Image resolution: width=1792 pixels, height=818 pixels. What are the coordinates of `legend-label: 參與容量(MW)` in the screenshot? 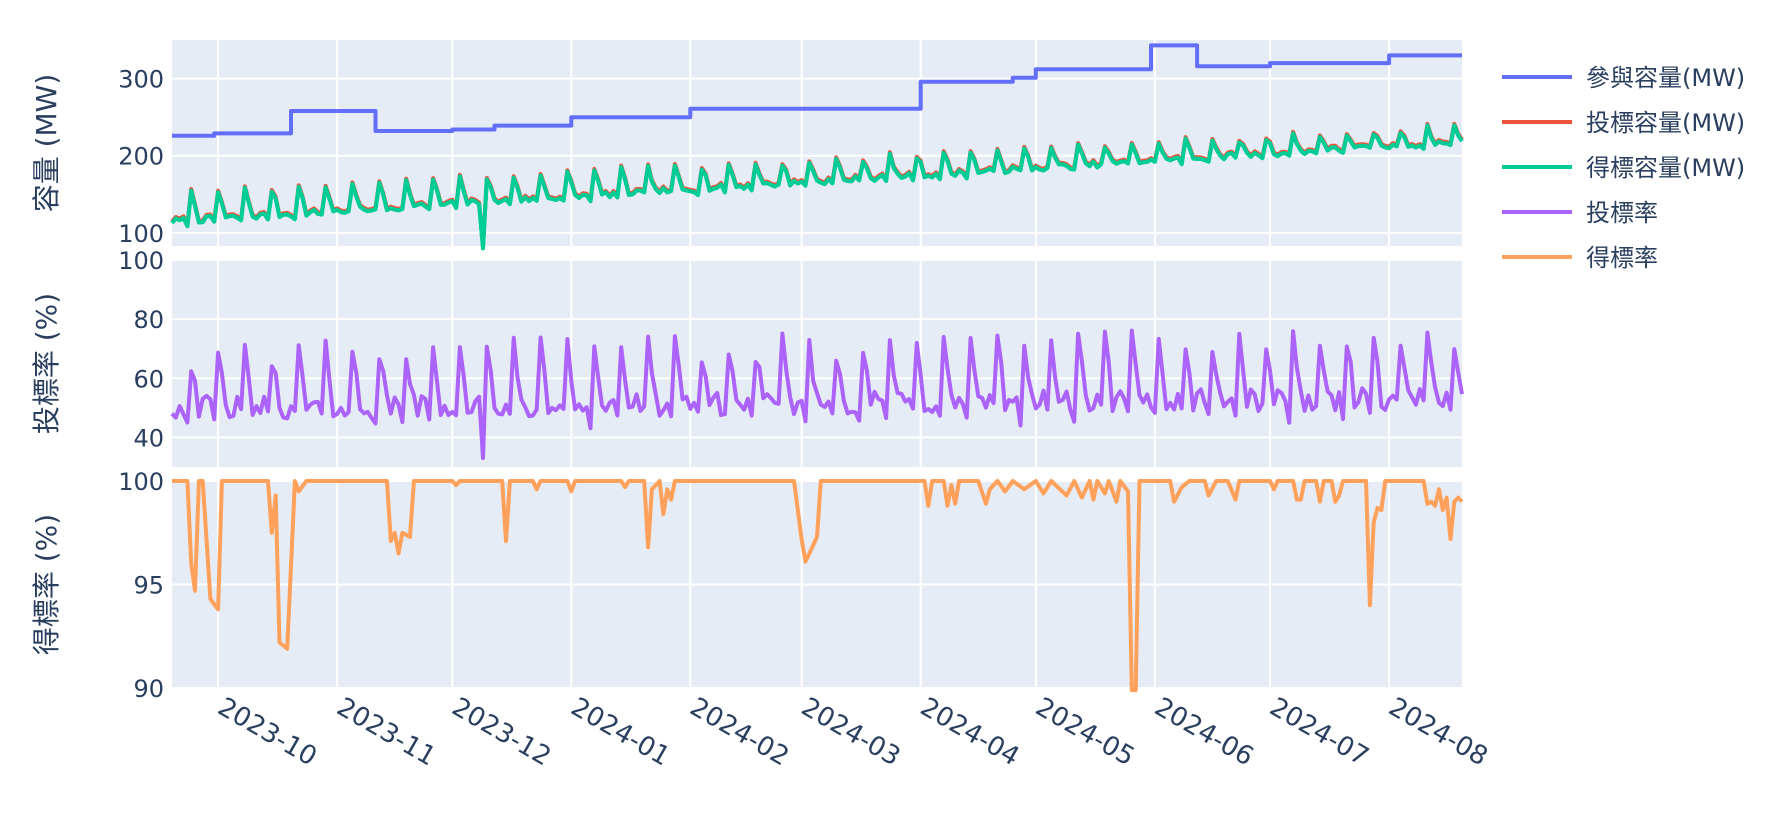 It's located at (1665, 78).